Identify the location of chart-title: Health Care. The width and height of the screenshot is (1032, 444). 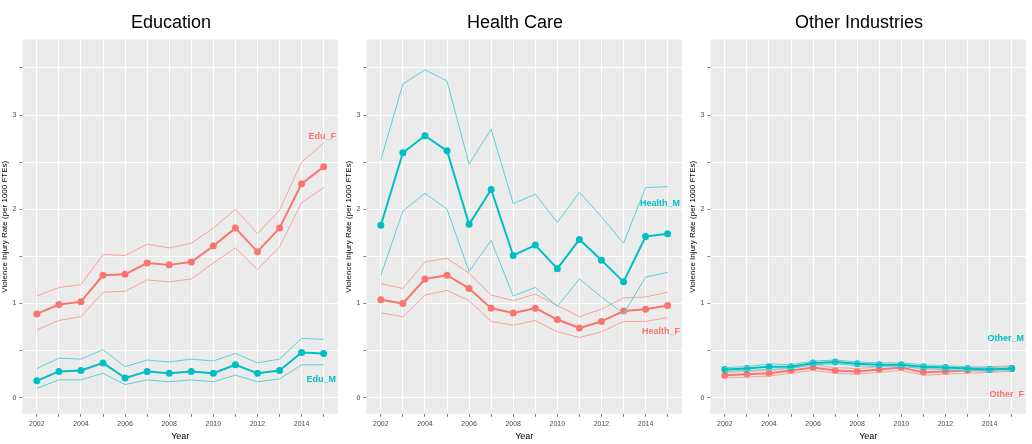
(515, 21).